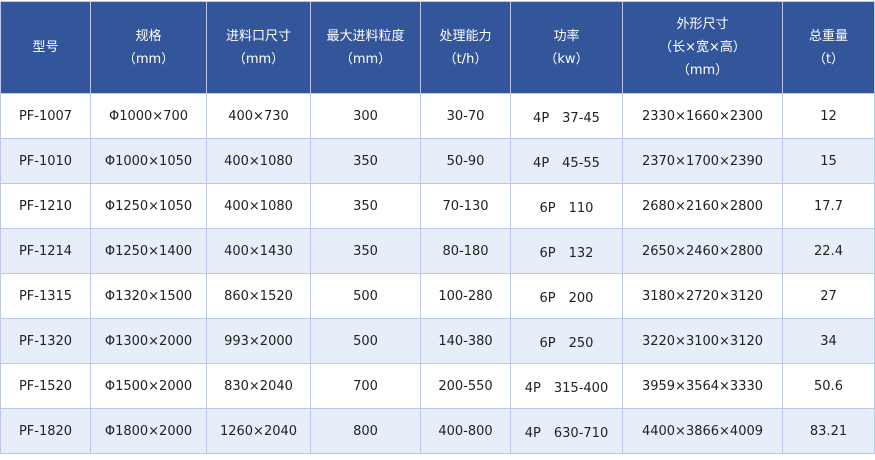  Describe the element at coordinates (148, 116) in the screenshot. I see `cell-spec: Φ1000×700` at that location.